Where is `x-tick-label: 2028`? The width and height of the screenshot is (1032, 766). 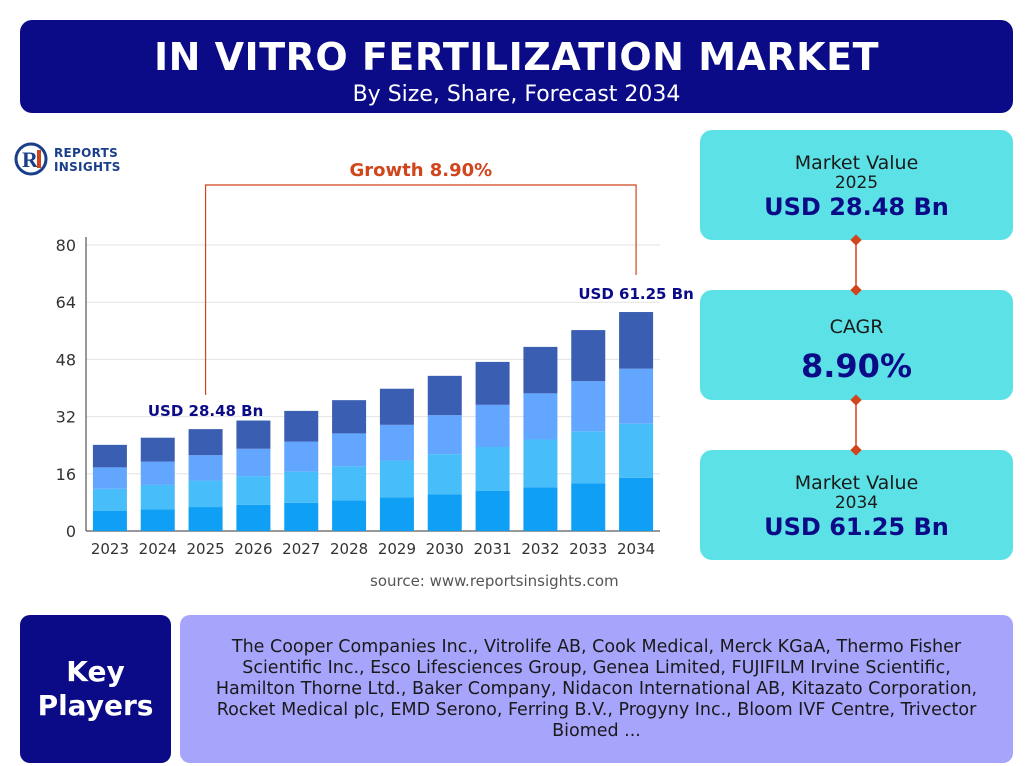 x-tick-label: 2028 is located at coordinates (349, 549).